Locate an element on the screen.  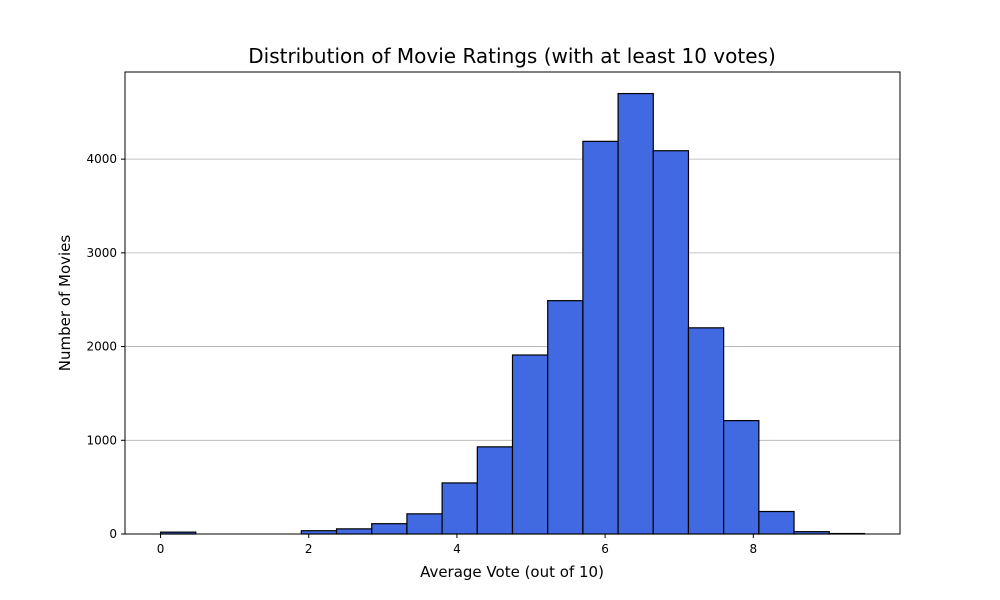
y-tick-label: 1000 is located at coordinates (101, 440).